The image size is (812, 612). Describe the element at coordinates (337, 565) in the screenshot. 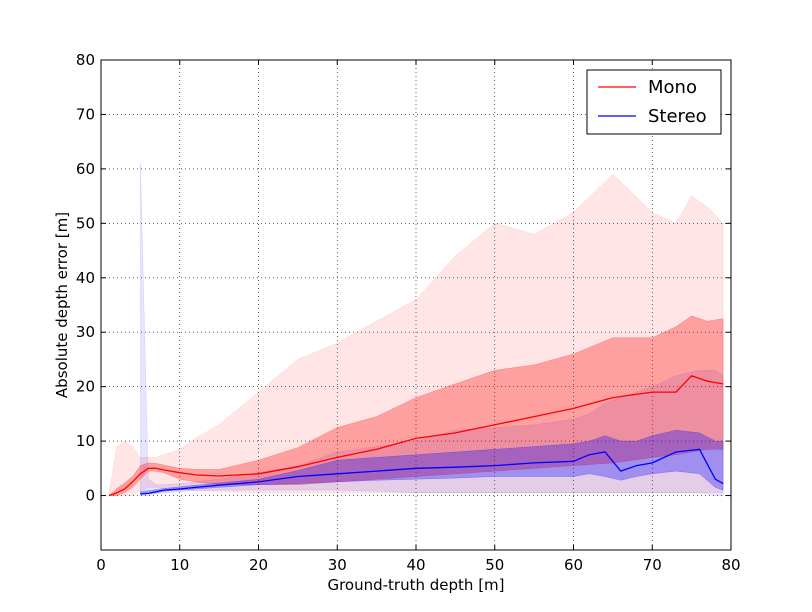

I see `x-tick-label: 30` at that location.